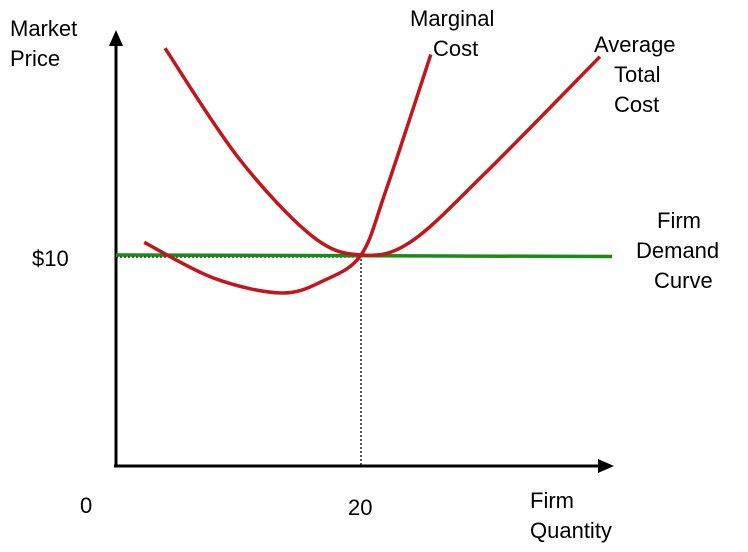 Image resolution: width=748 pixels, height=552 pixels. Describe the element at coordinates (50, 258) in the screenshot. I see `y-tick-label: $10` at that location.